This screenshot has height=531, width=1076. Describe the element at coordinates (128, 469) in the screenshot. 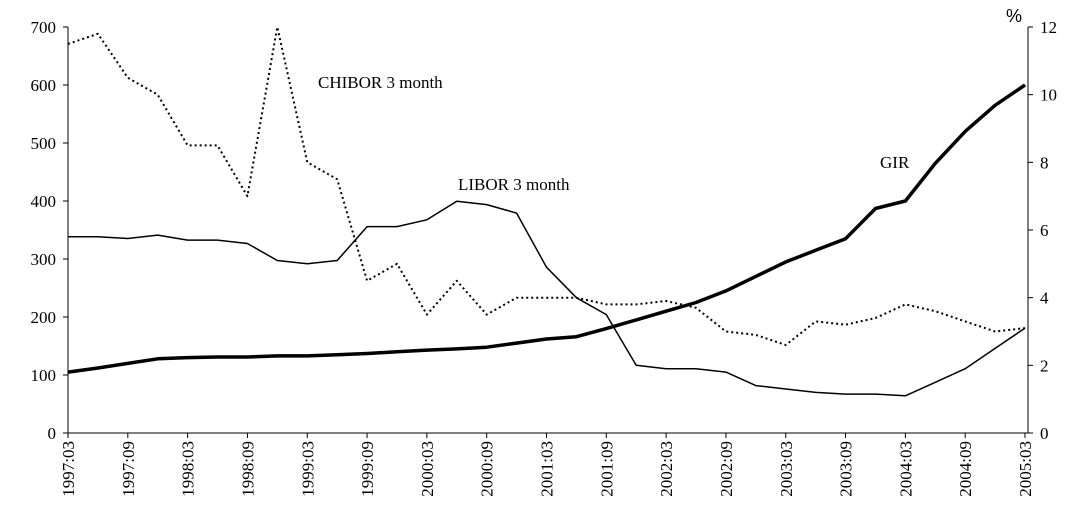

I see `x-tick-label: 1997:09` at that location.